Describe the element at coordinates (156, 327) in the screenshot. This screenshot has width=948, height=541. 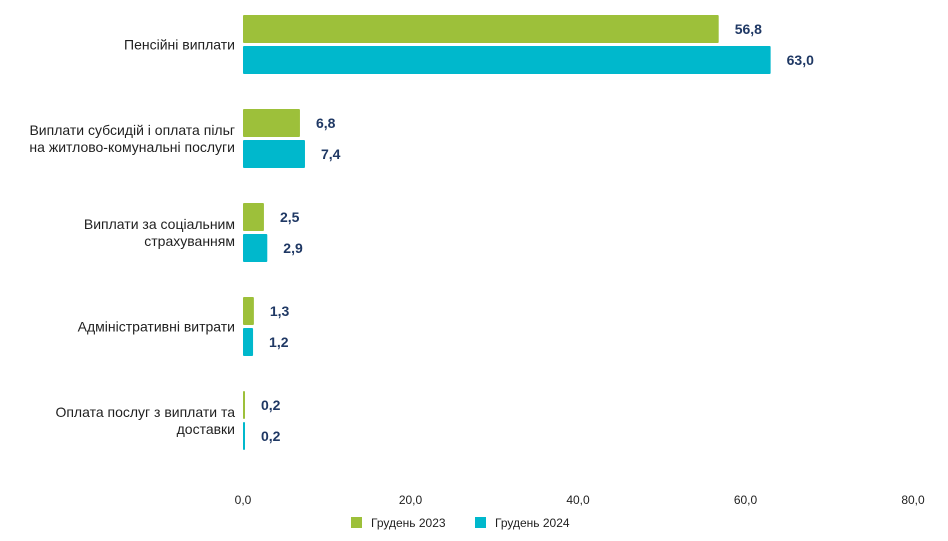
I see `category-label: Адміністративні витрати` at that location.